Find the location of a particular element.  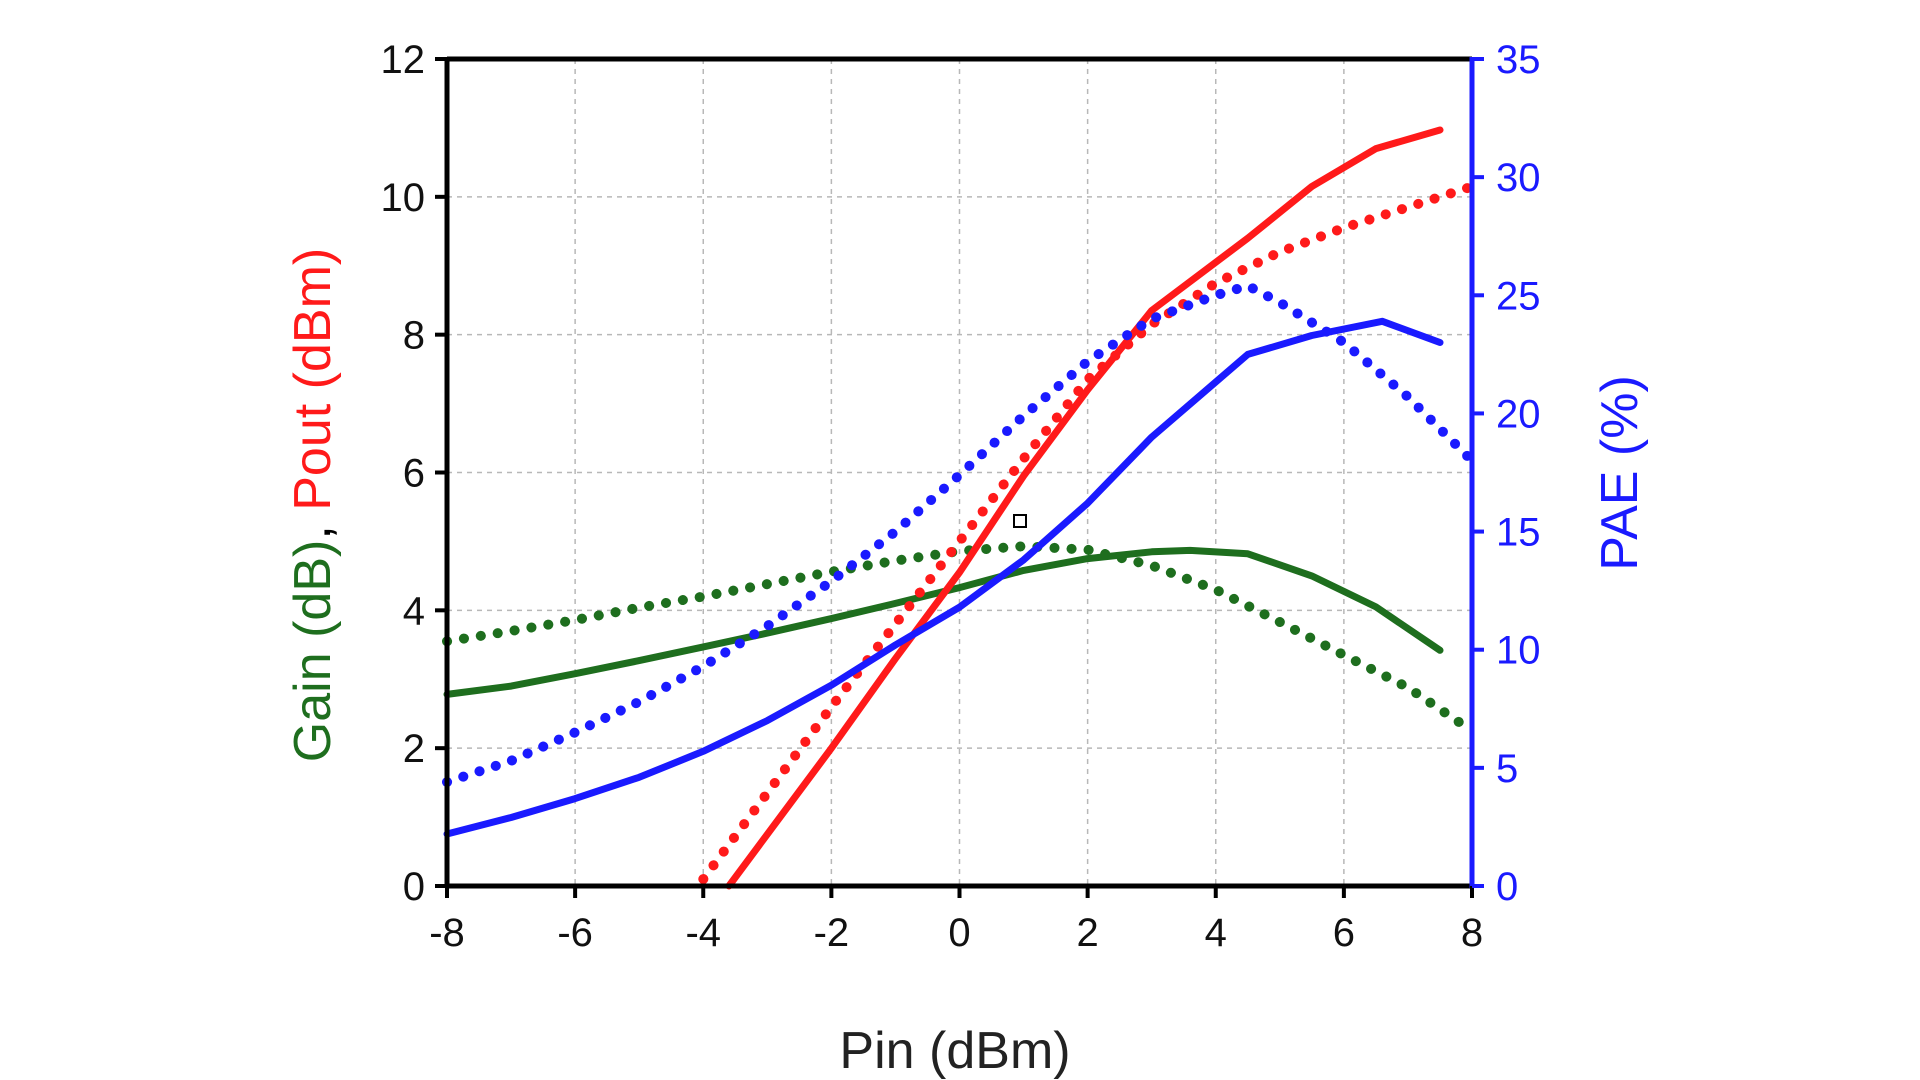

y-left-tick-label: 4 is located at coordinates (414, 611).